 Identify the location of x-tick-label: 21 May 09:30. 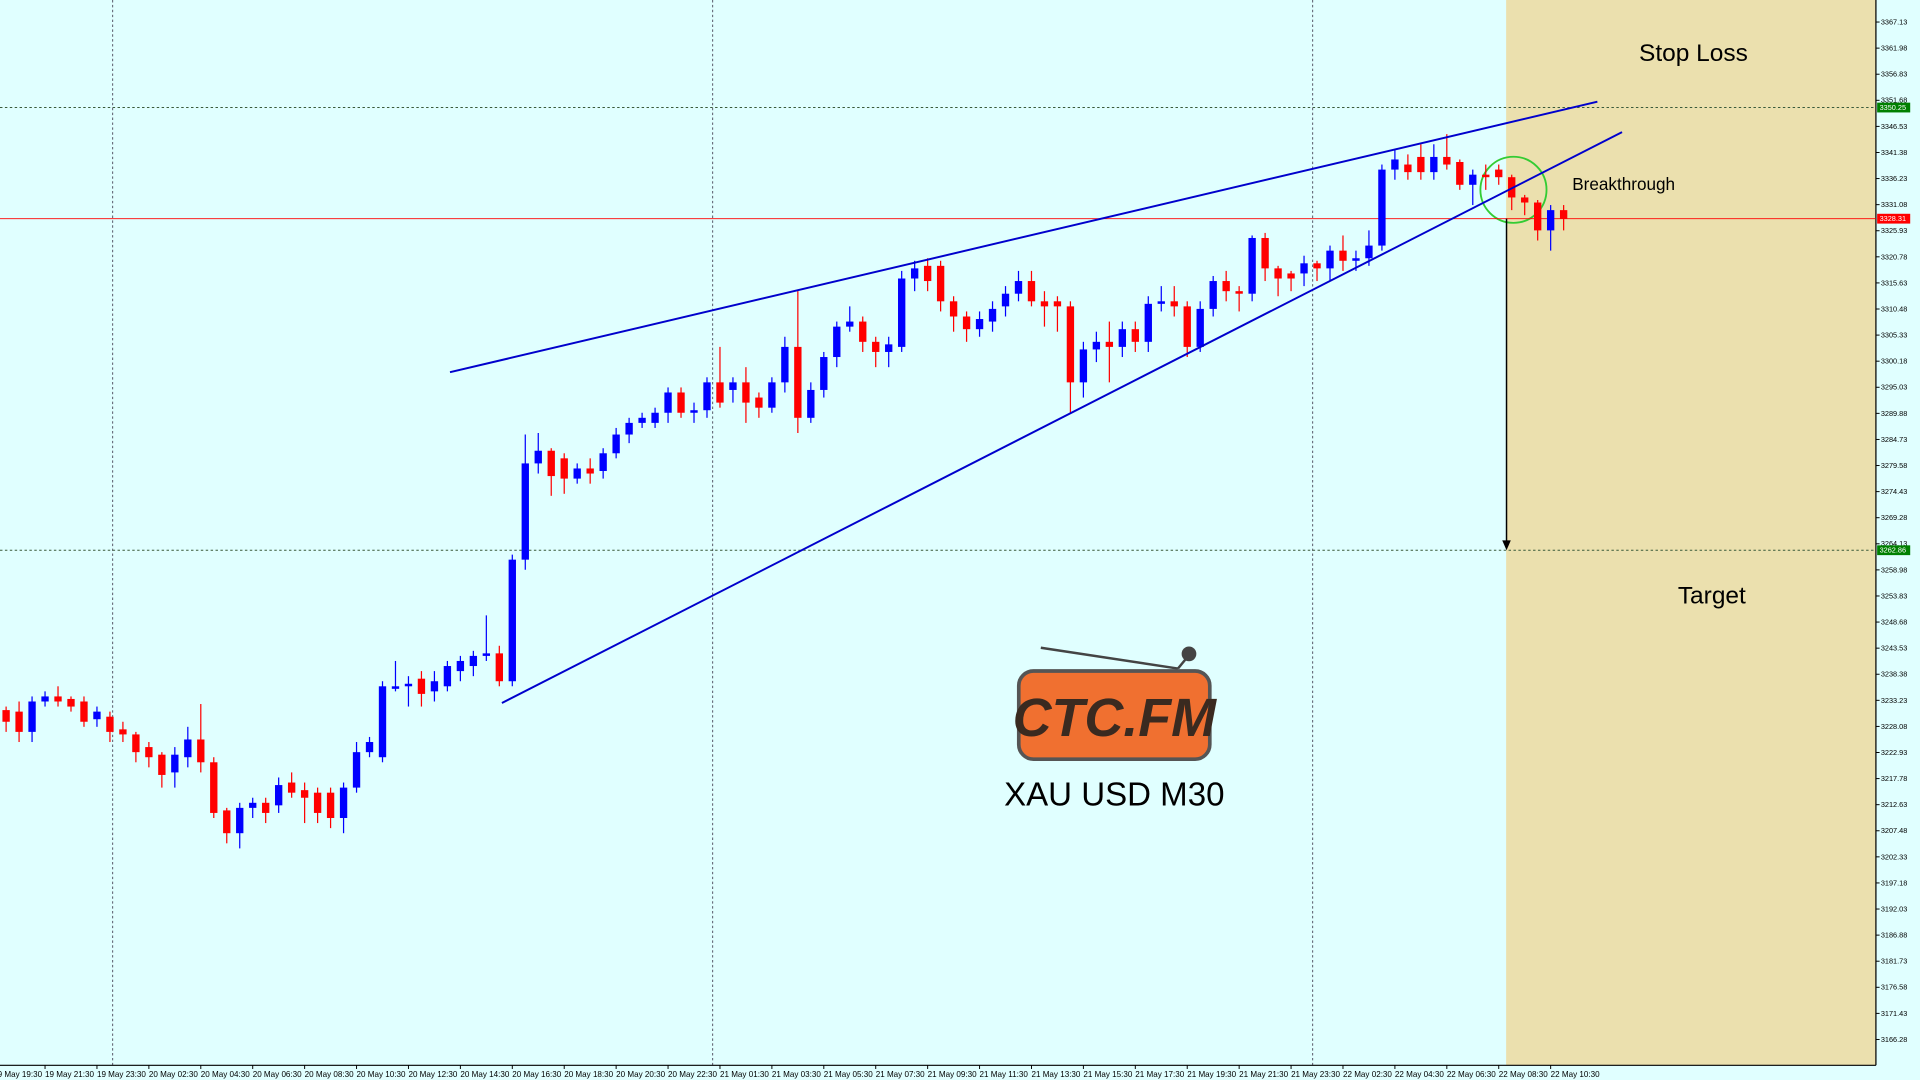
(952, 1074).